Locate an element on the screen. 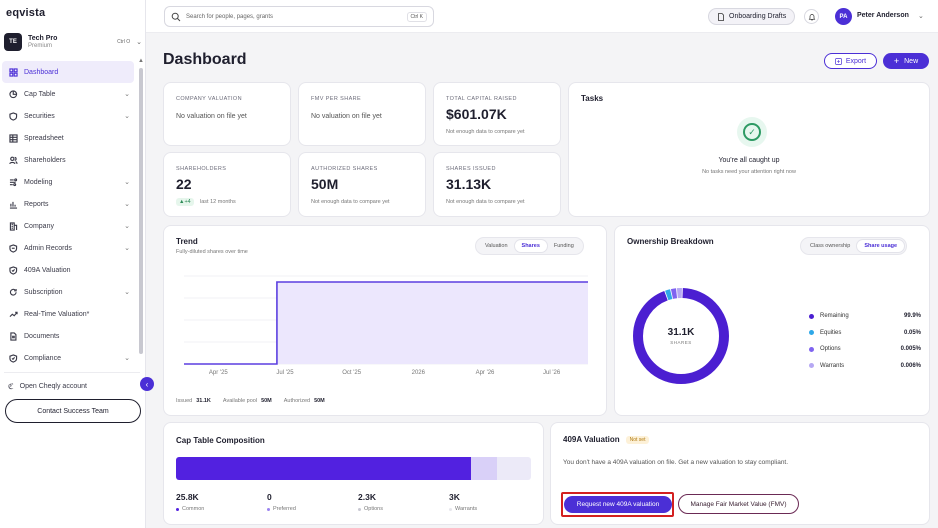  tab-trend-shares: Shares is located at coordinates (530, 246).